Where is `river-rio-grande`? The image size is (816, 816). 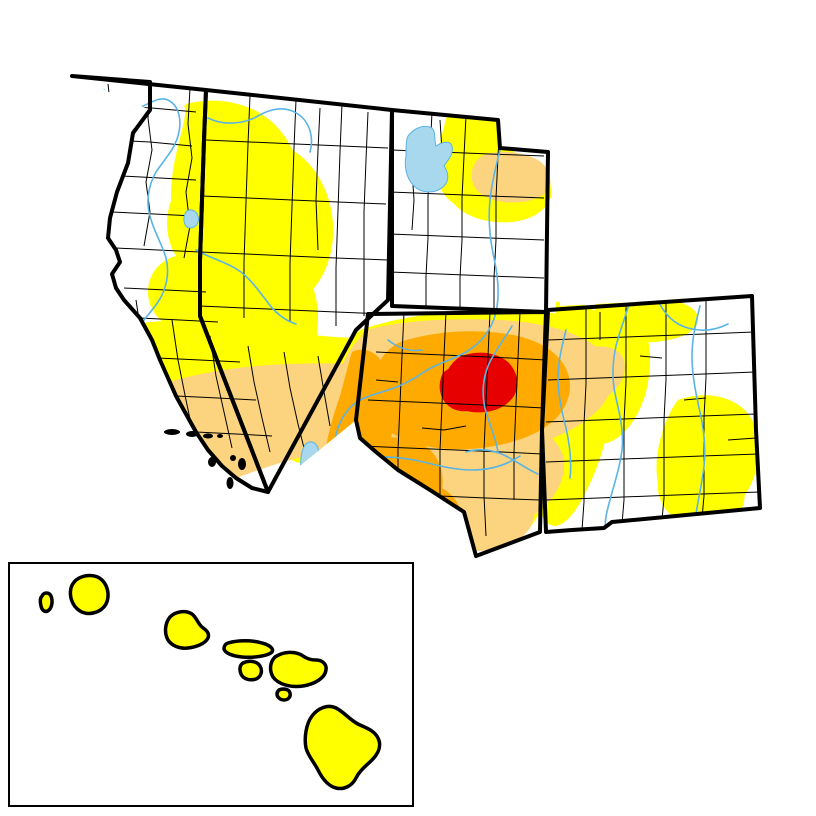 river-rio-grande is located at coordinates (617, 416).